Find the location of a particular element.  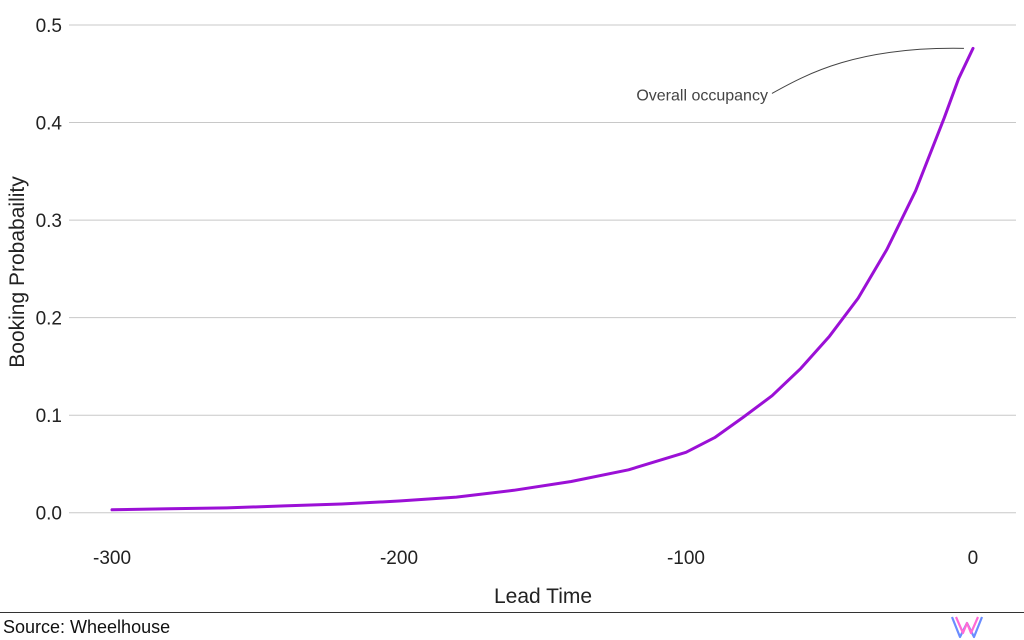

y-tick-label: 0.2 is located at coordinates (49, 319).